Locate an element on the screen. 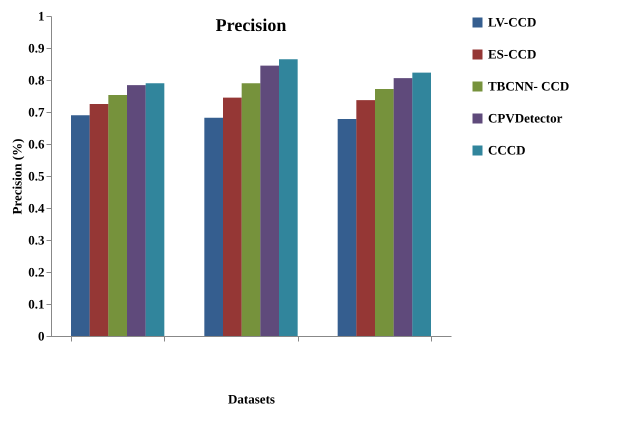 The image size is (620, 437). y-tick-label: 0.5 is located at coordinates (36, 176).